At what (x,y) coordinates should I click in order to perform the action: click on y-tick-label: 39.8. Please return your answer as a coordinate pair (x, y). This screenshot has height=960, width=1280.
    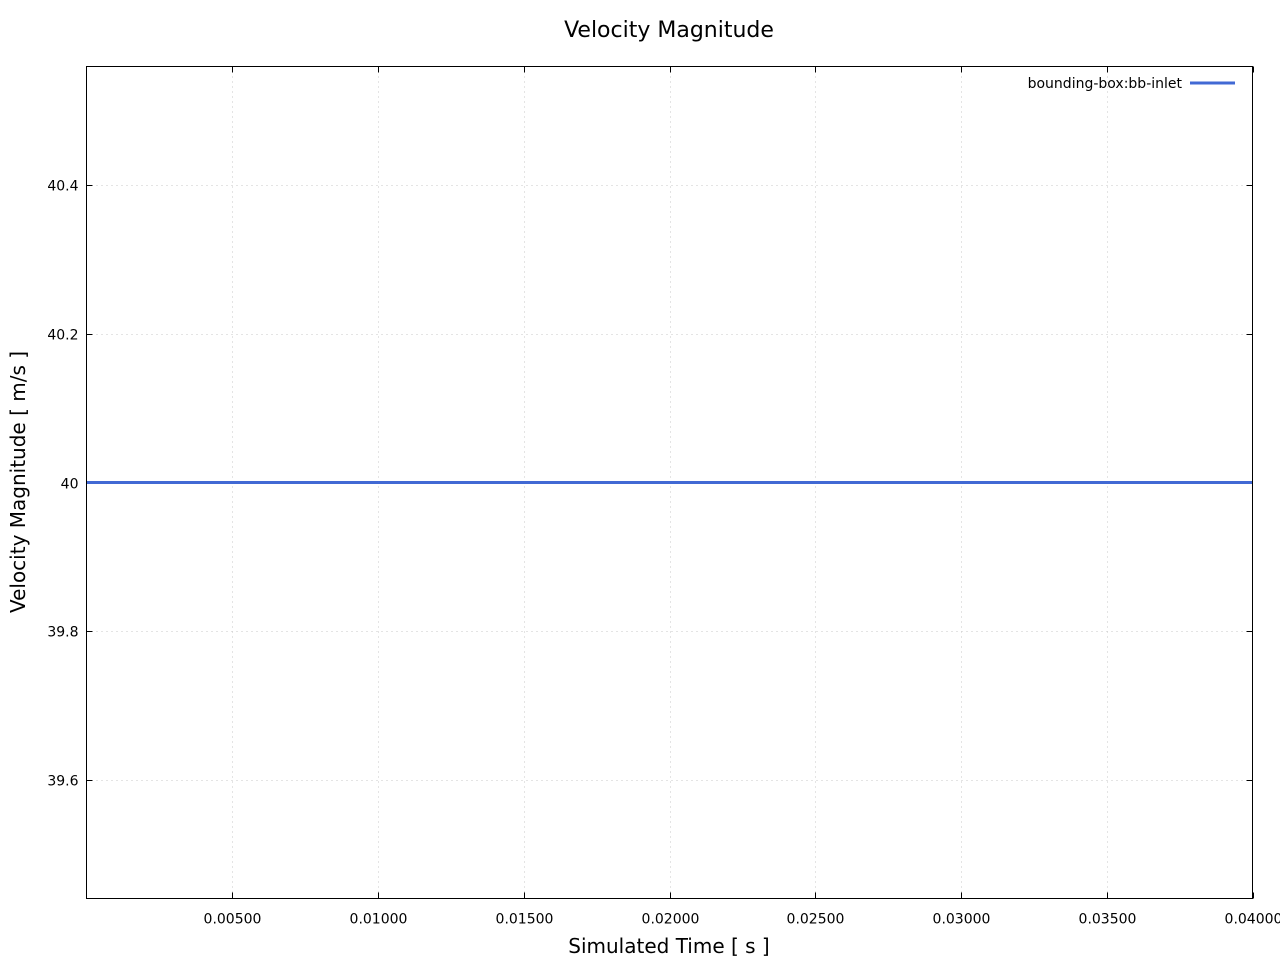
    Looking at the image, I should click on (62, 633).